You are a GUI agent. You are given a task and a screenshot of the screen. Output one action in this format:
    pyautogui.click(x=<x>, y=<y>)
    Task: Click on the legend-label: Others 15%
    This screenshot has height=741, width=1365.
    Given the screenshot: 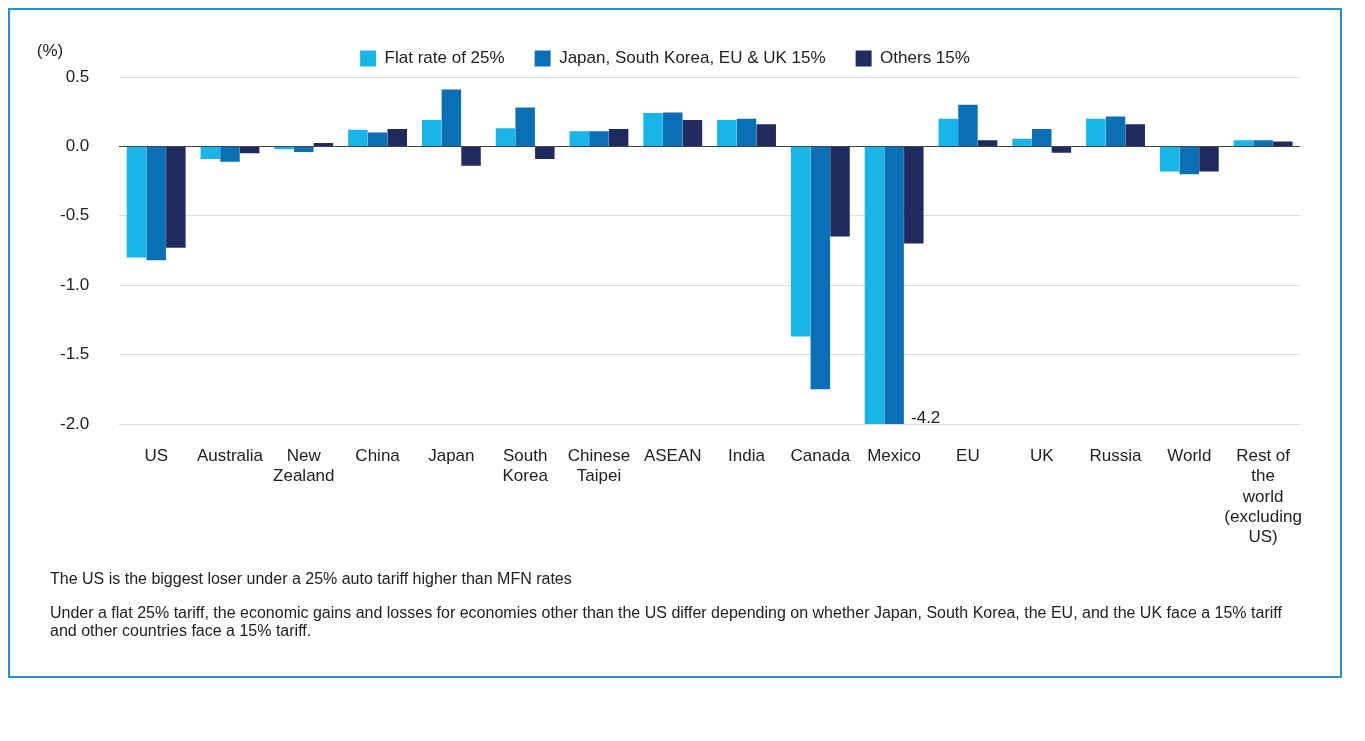 What is the action you would take?
    pyautogui.click(x=925, y=58)
    